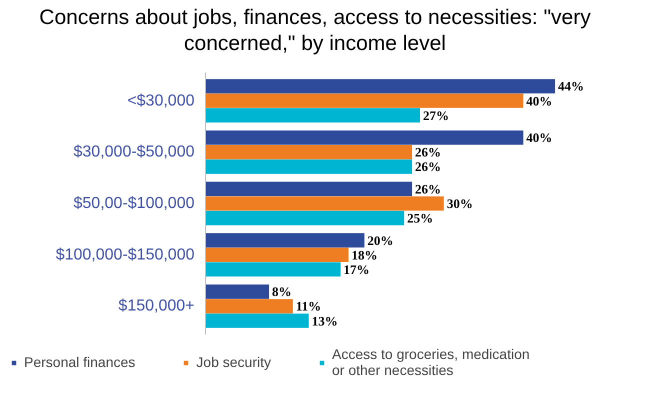 Image resolution: width=647 pixels, height=409 pixels. I want to click on y-tick-label: $100,000-$150,000, so click(125, 255).